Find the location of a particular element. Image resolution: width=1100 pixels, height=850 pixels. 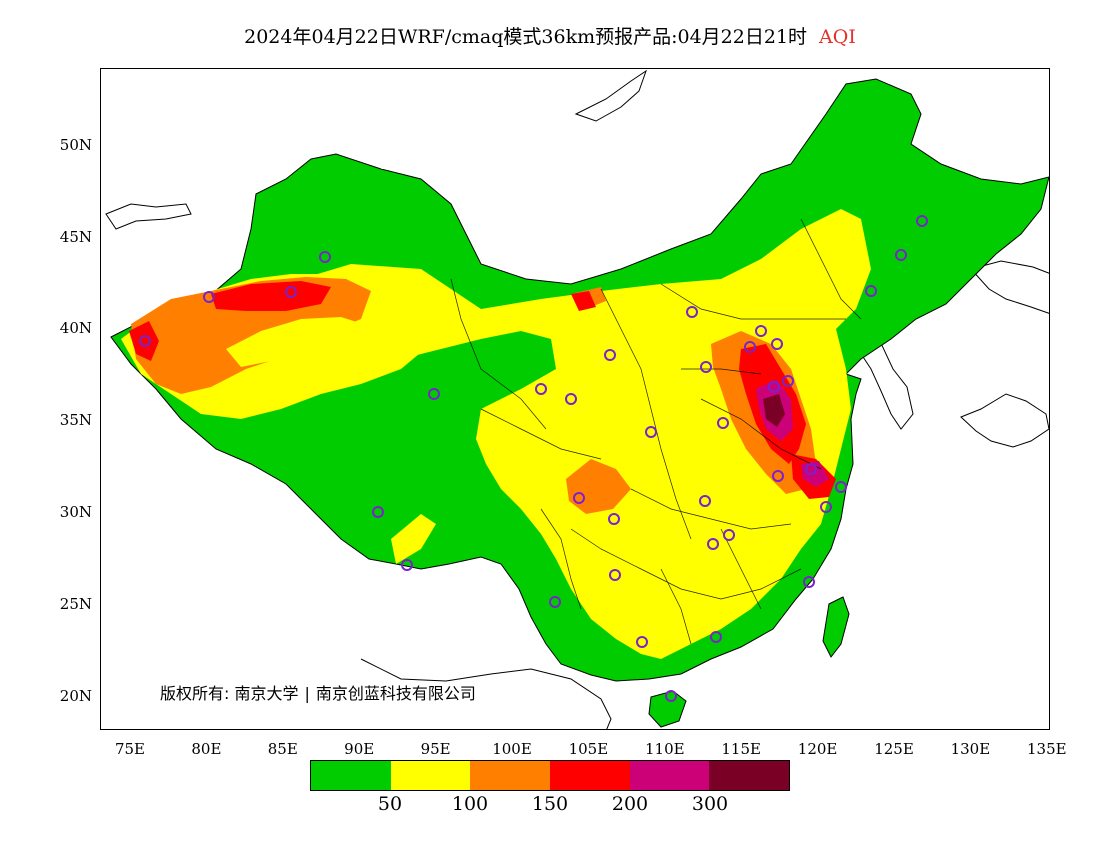

lat-label: 35N is located at coordinates (75, 420).